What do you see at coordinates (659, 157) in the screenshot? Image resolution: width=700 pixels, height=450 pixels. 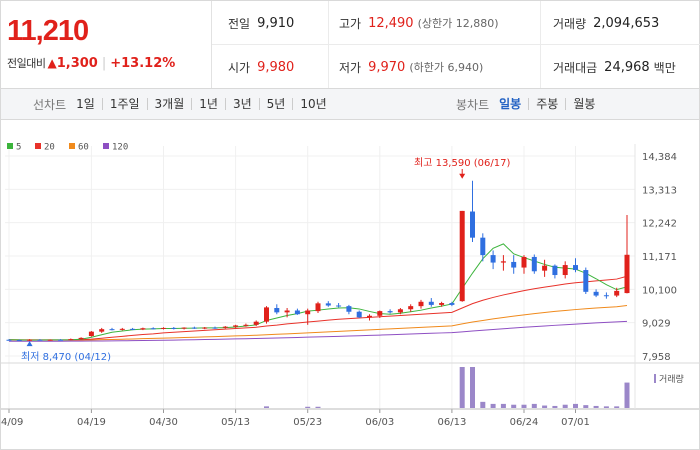 I see `y-tick-label: 14,384` at bounding box center [659, 157].